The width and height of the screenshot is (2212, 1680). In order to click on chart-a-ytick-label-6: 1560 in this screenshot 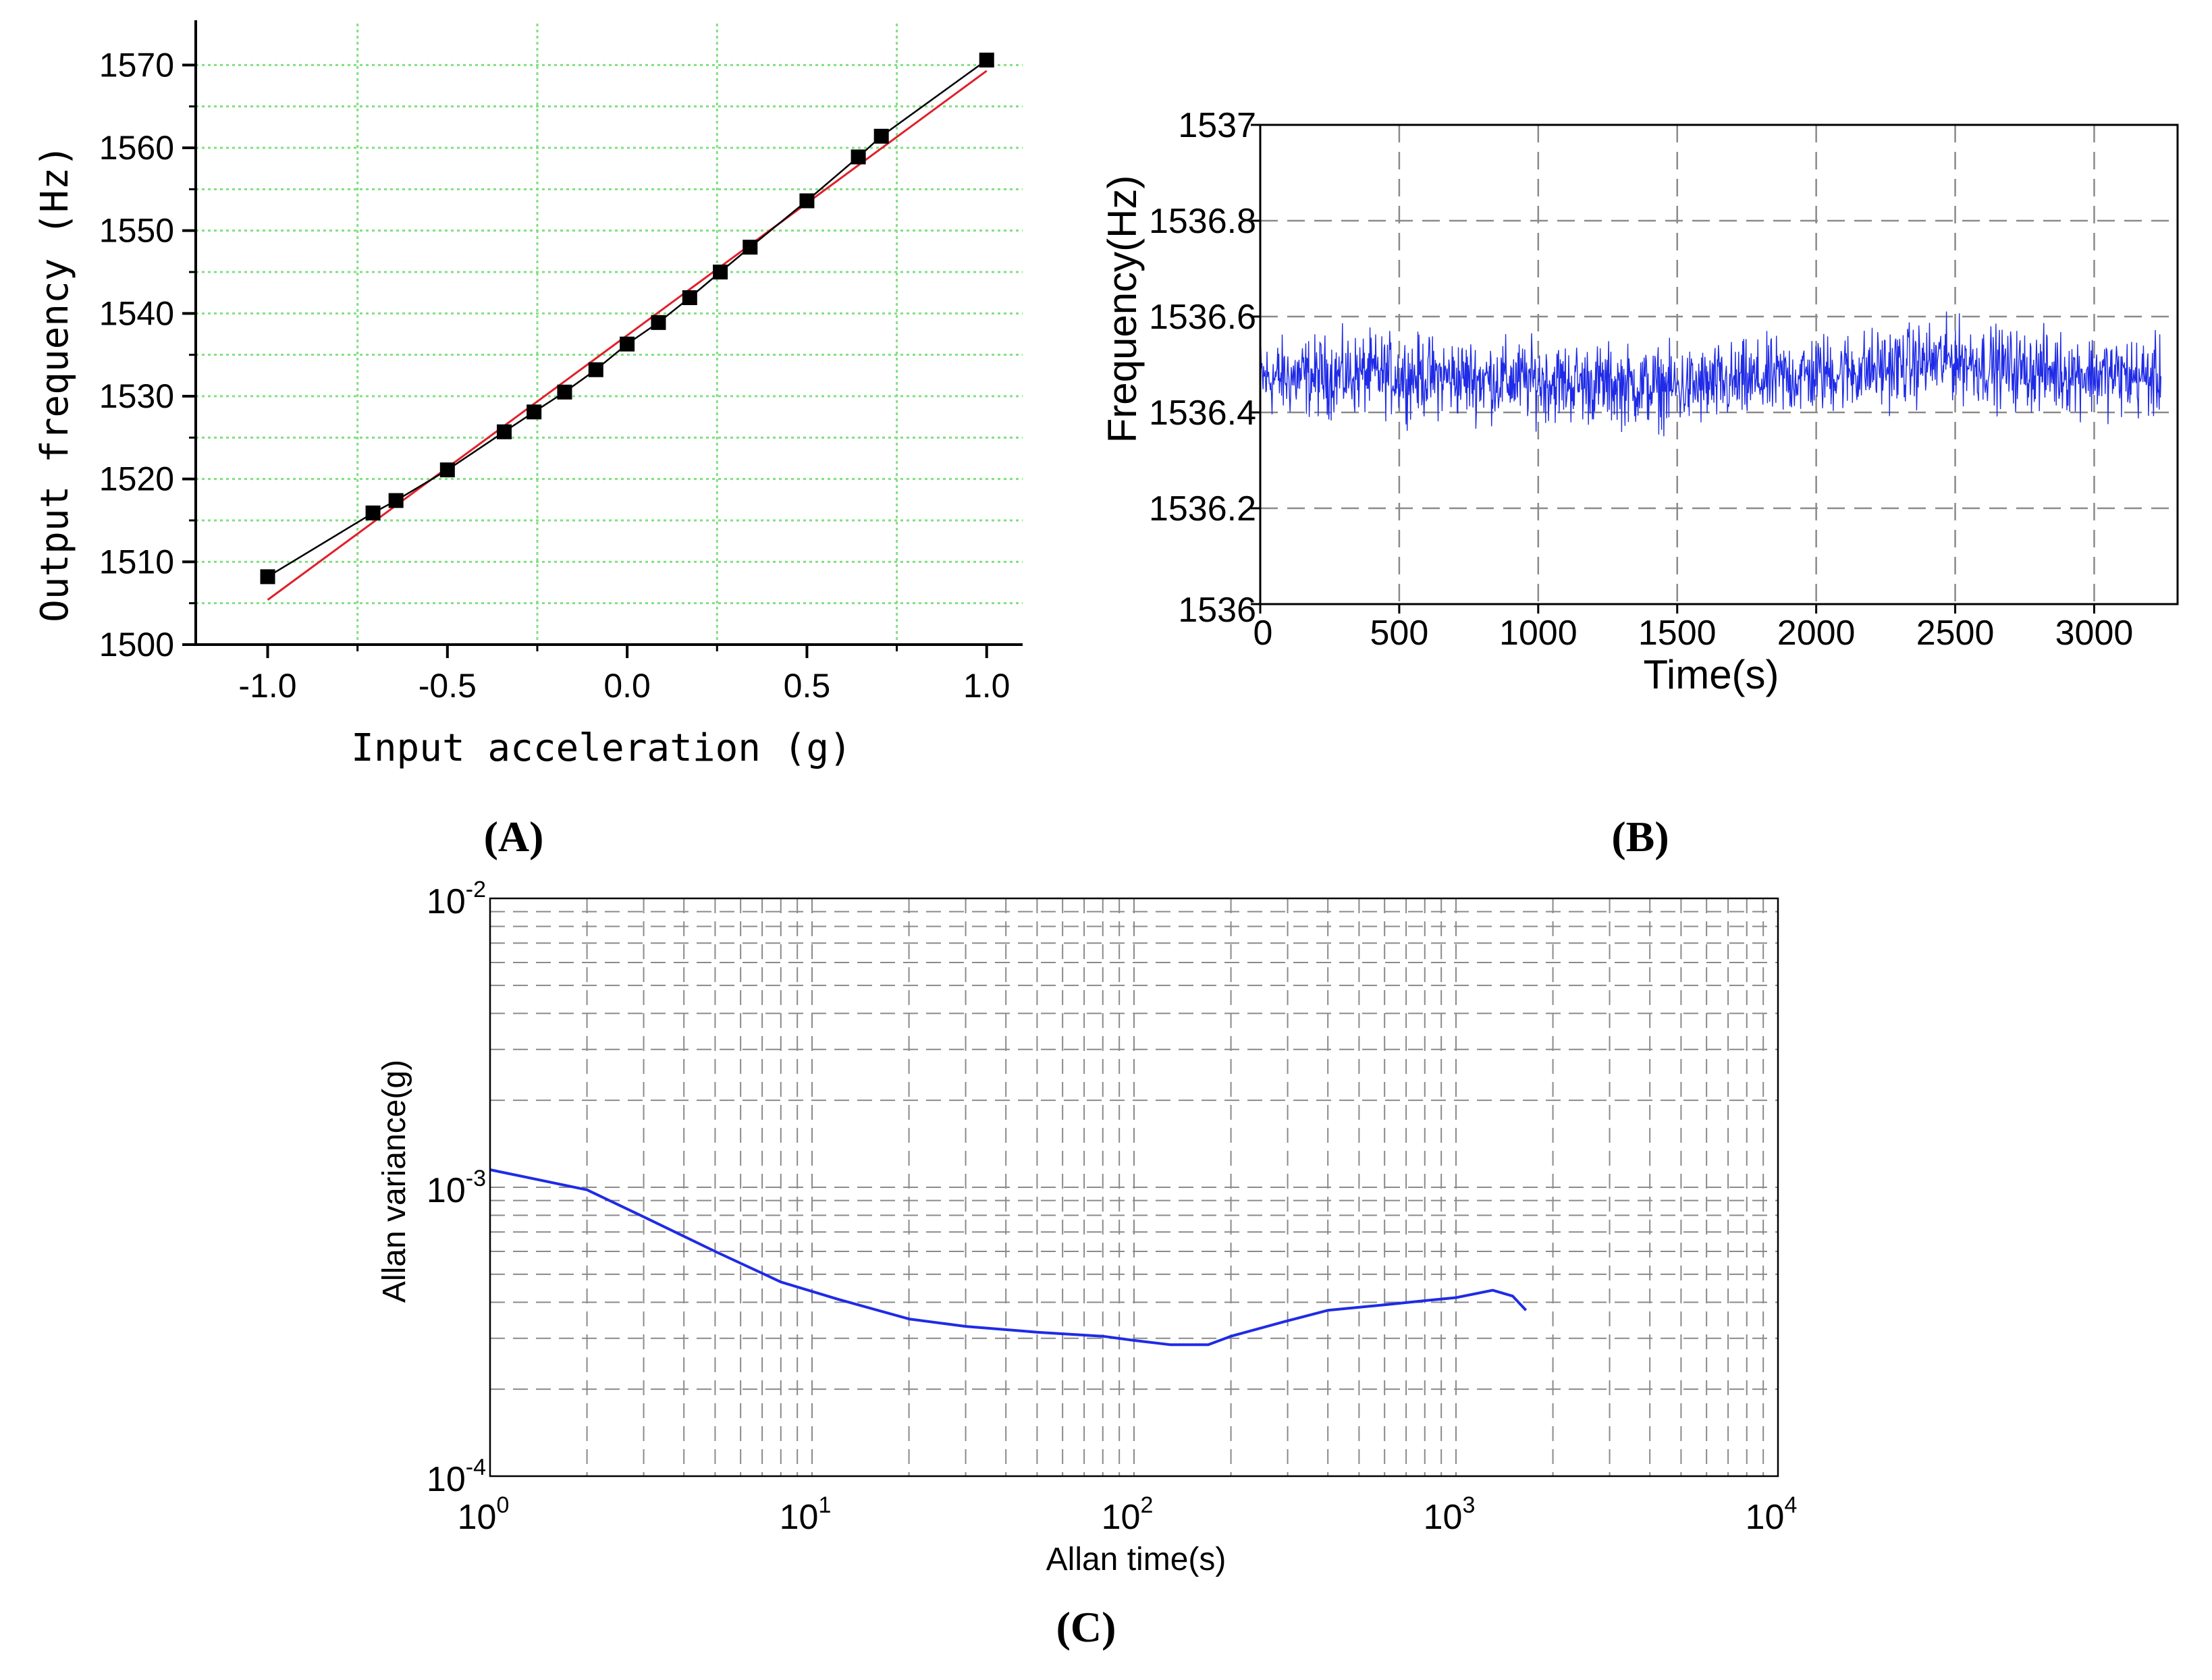, I will do `click(136, 148)`.